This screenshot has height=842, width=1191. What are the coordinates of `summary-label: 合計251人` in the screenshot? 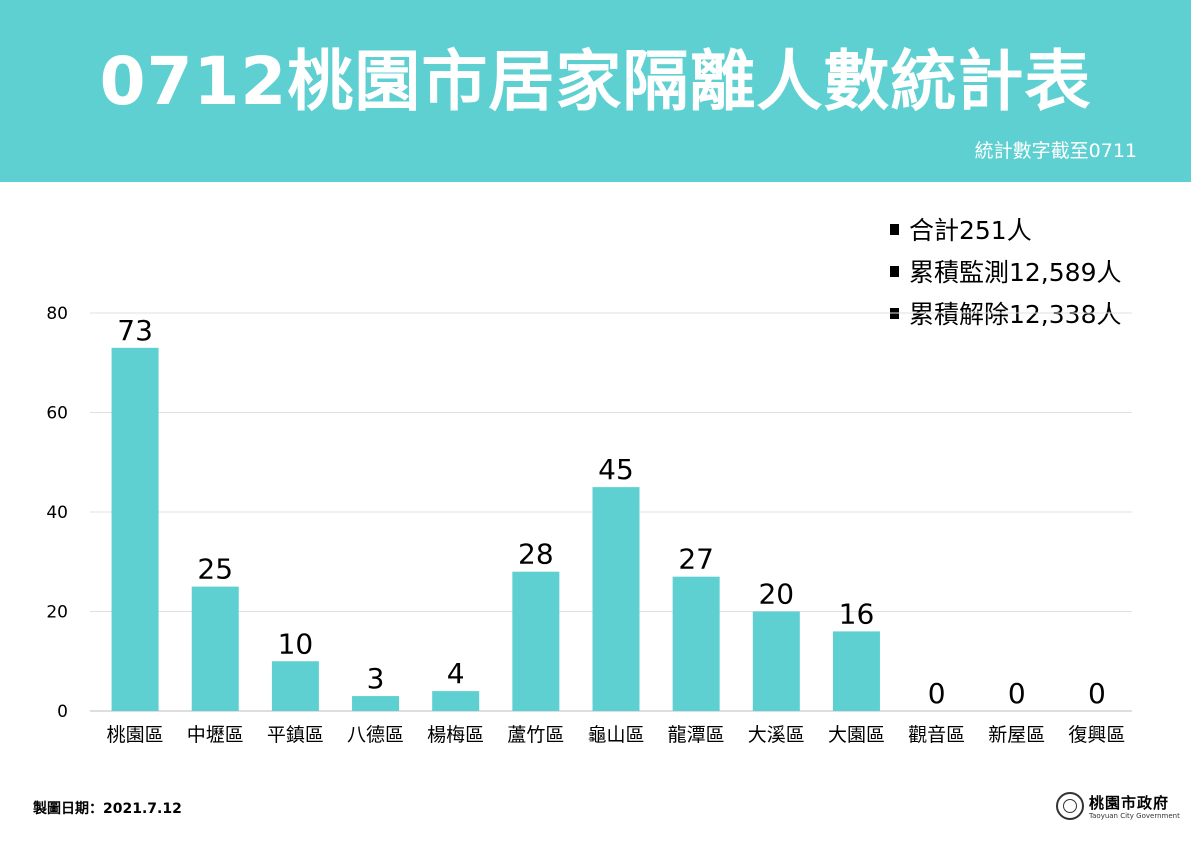 It's located at (970, 230).